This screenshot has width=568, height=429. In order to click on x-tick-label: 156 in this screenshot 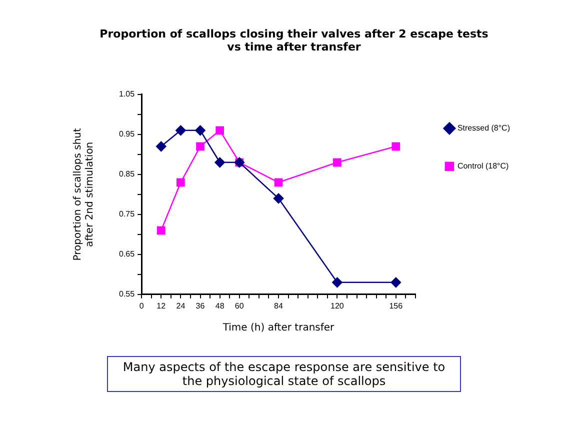, I will do `click(396, 305)`.